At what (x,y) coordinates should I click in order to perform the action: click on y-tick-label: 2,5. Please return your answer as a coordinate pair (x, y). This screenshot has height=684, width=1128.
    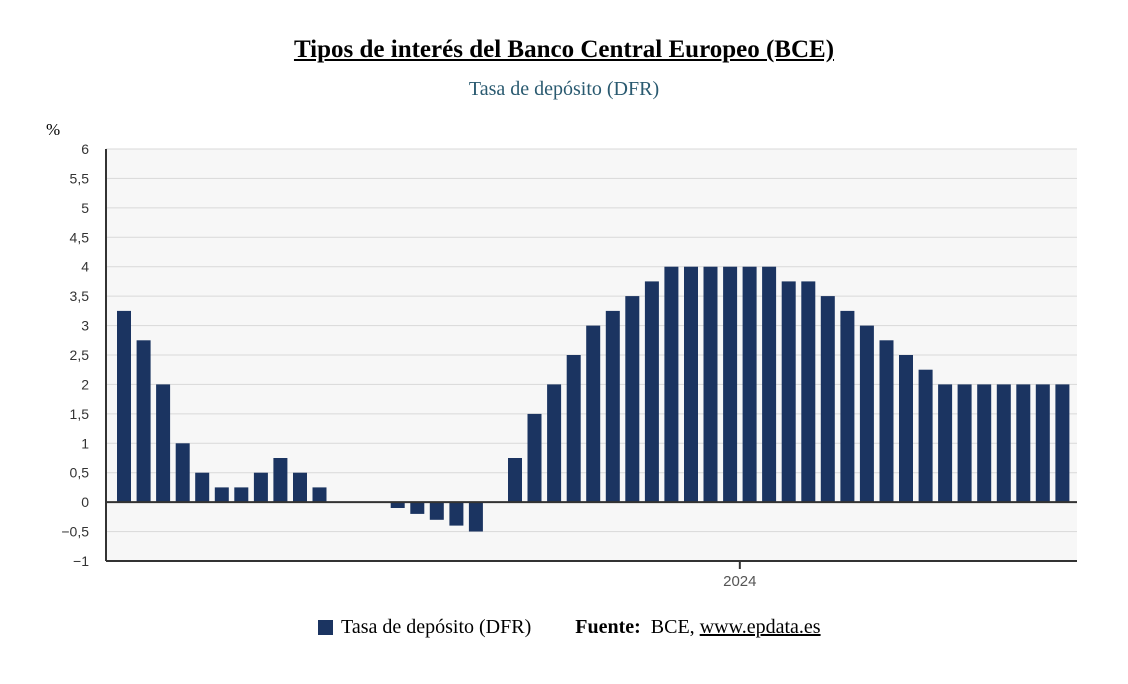
    Looking at the image, I should click on (80, 355).